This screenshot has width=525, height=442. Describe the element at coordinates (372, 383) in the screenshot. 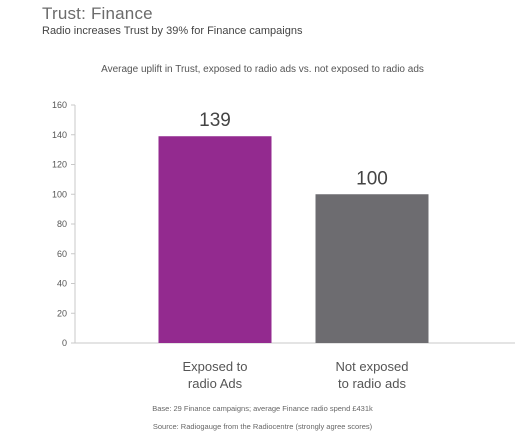

I see `category-label-line: to radio ads` at that location.